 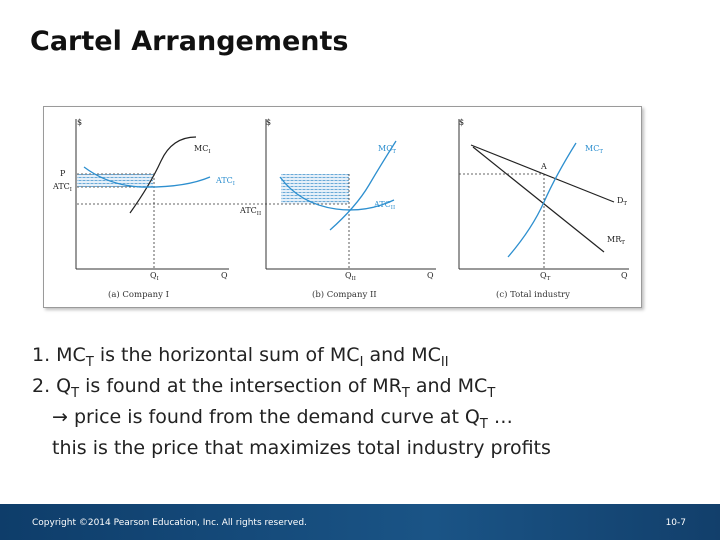 What do you see at coordinates (461, 122) in the screenshot?
I see `panel-c-y-axis-label: $` at bounding box center [461, 122].